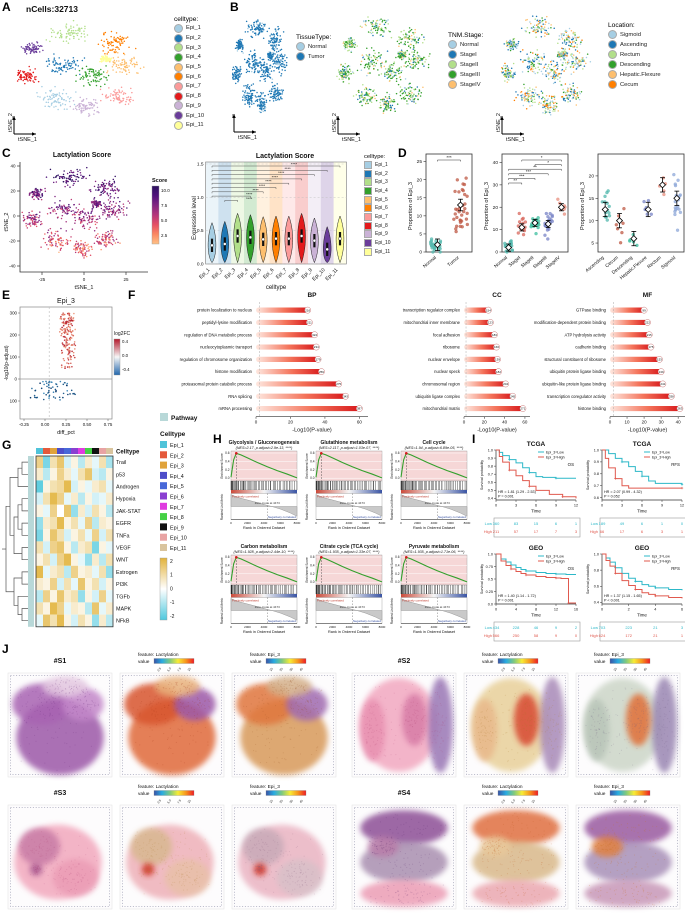 This screenshot has height=914, width=685. Describe the element at coordinates (536, 627) in the screenshot. I see `km-risk-low-value: 46` at that location.